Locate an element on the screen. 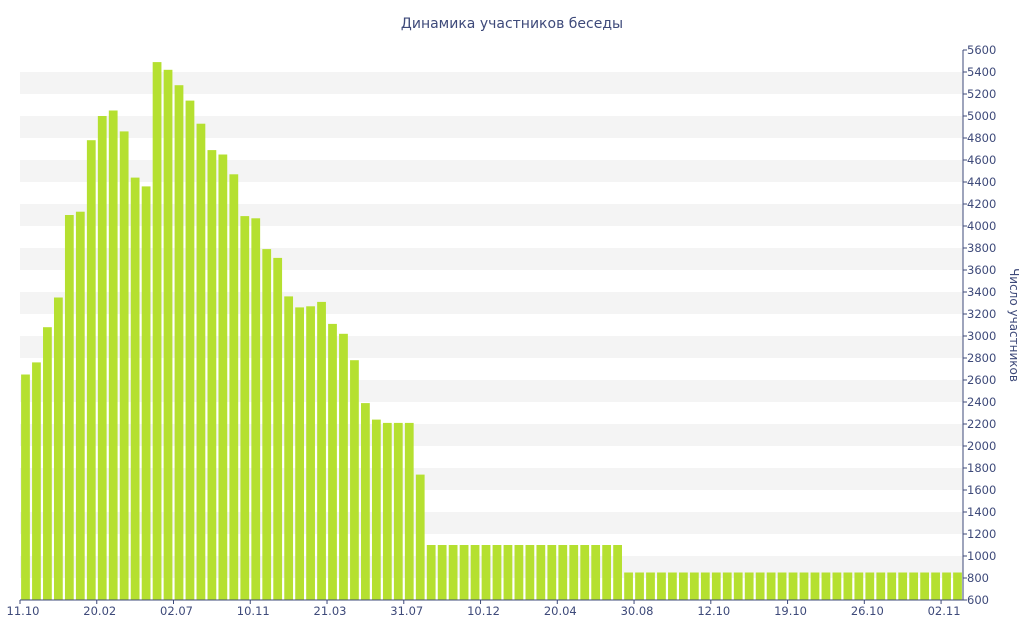 The image size is (1024, 640). x-tick-label: 20.04 is located at coordinates (560, 611).